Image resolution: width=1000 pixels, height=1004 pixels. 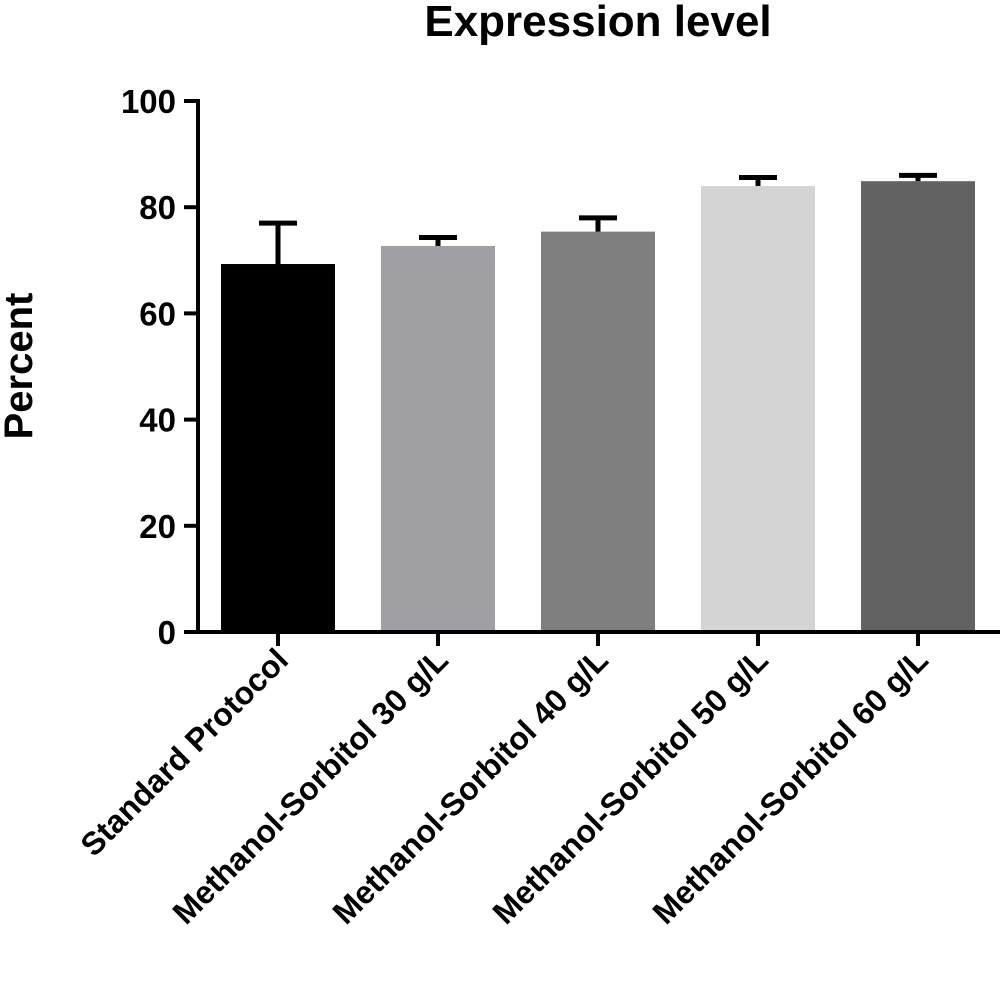 What do you see at coordinates (148, 101) in the screenshot?
I see `y-tick-label: 100` at bounding box center [148, 101].